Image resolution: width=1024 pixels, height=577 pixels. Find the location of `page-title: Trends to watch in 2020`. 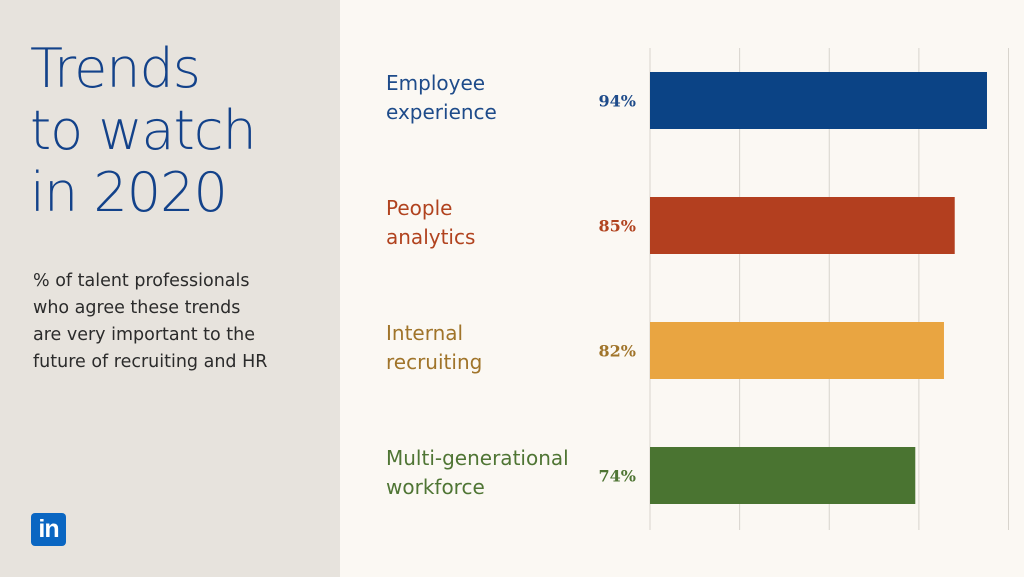

page-title: Trends to watch in 2020 is located at coordinates (143, 130).